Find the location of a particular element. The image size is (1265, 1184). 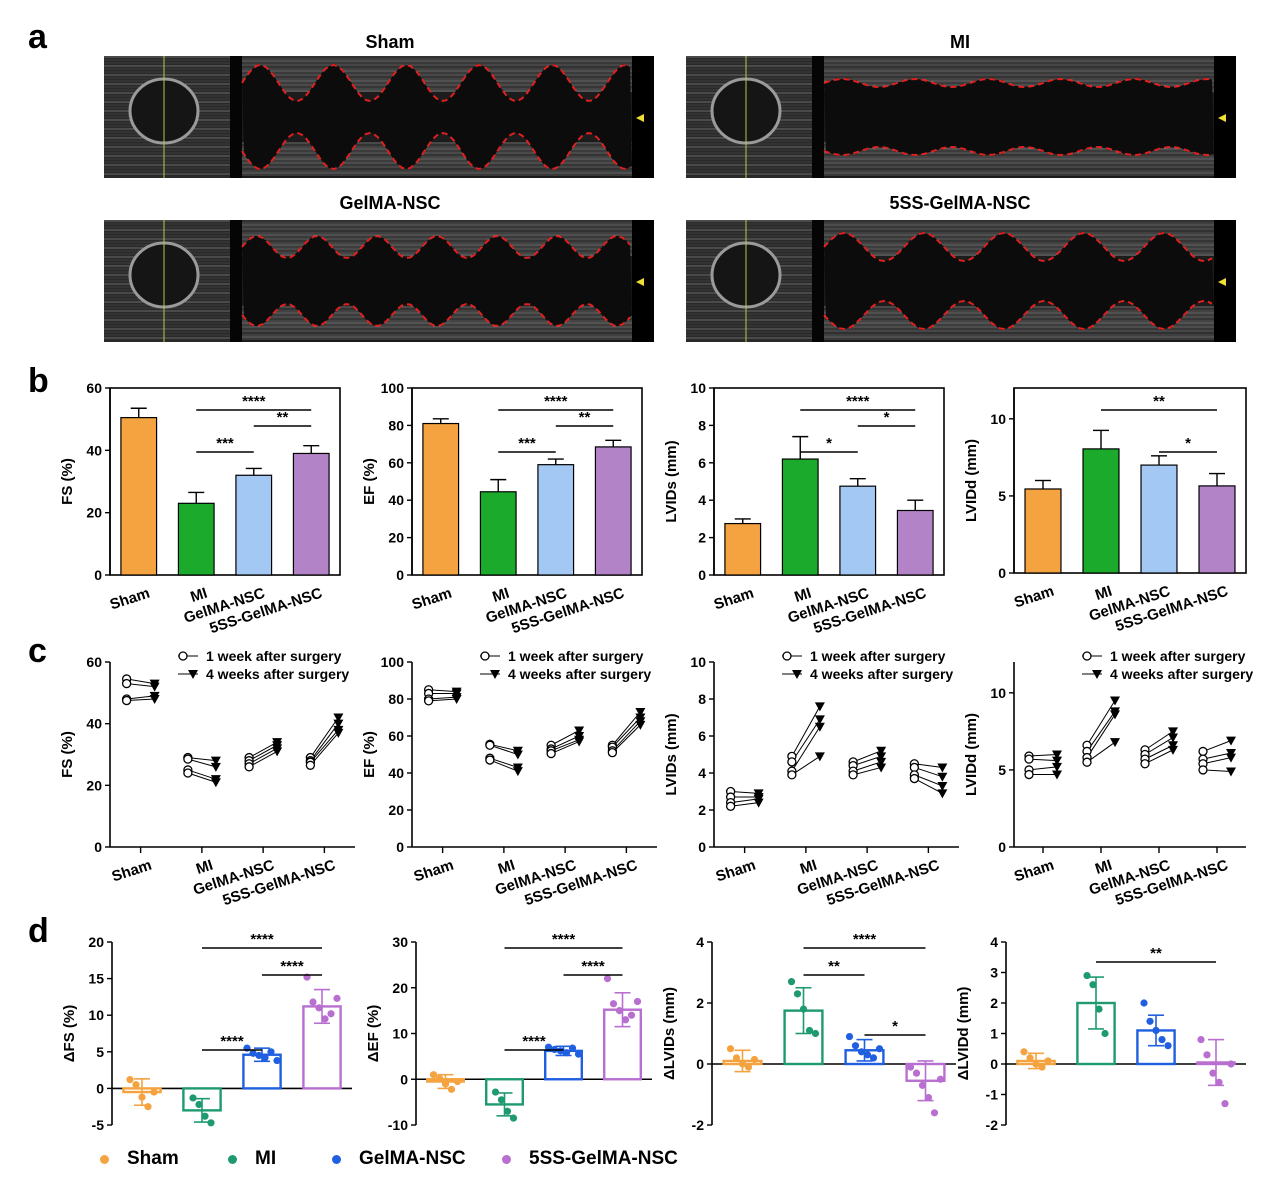

y-tick-label: 80 is located at coordinates (396, 425).